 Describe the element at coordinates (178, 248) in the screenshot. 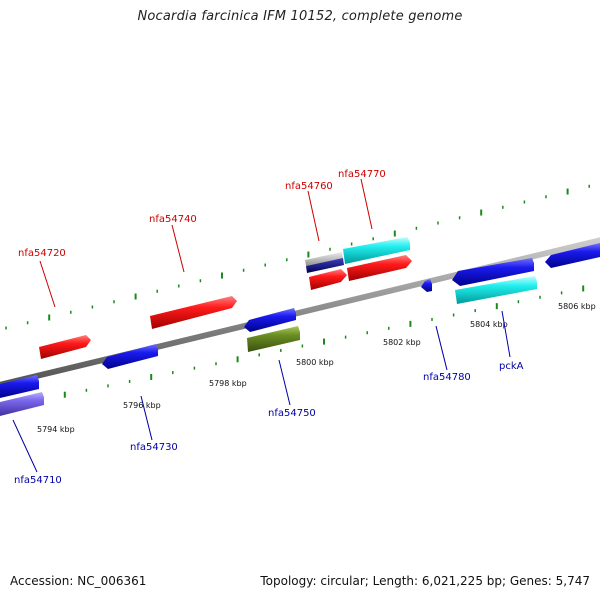

I see `callout-nfa54740` at that location.